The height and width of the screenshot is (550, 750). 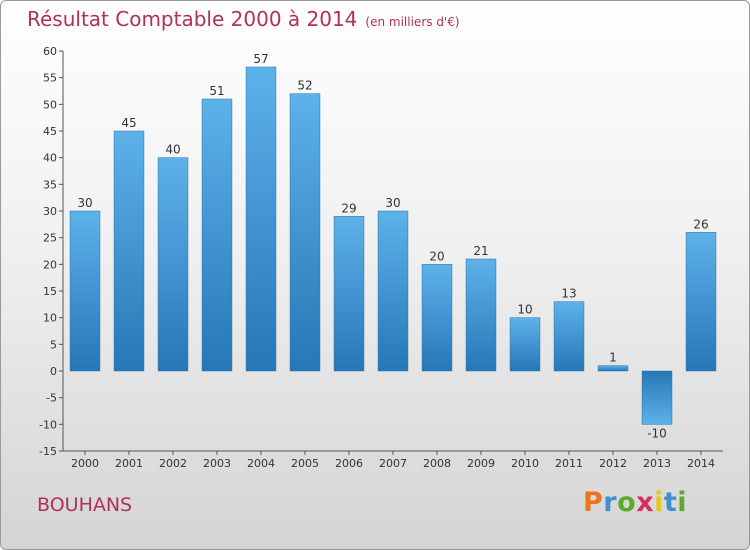 What do you see at coordinates (85, 291) in the screenshot?
I see `bar-2000` at bounding box center [85, 291].